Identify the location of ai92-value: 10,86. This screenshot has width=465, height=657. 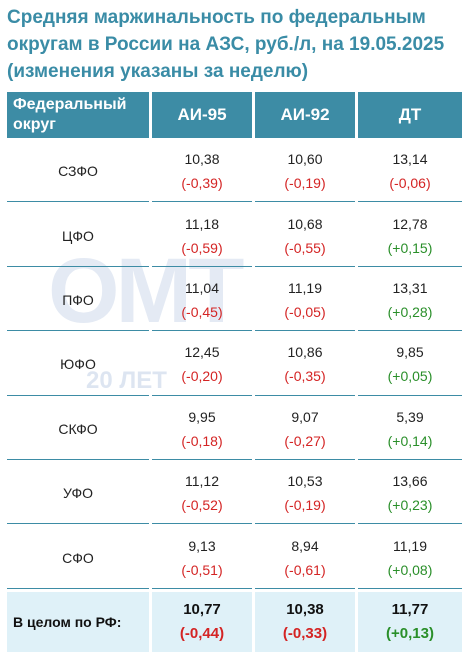
(305, 352).